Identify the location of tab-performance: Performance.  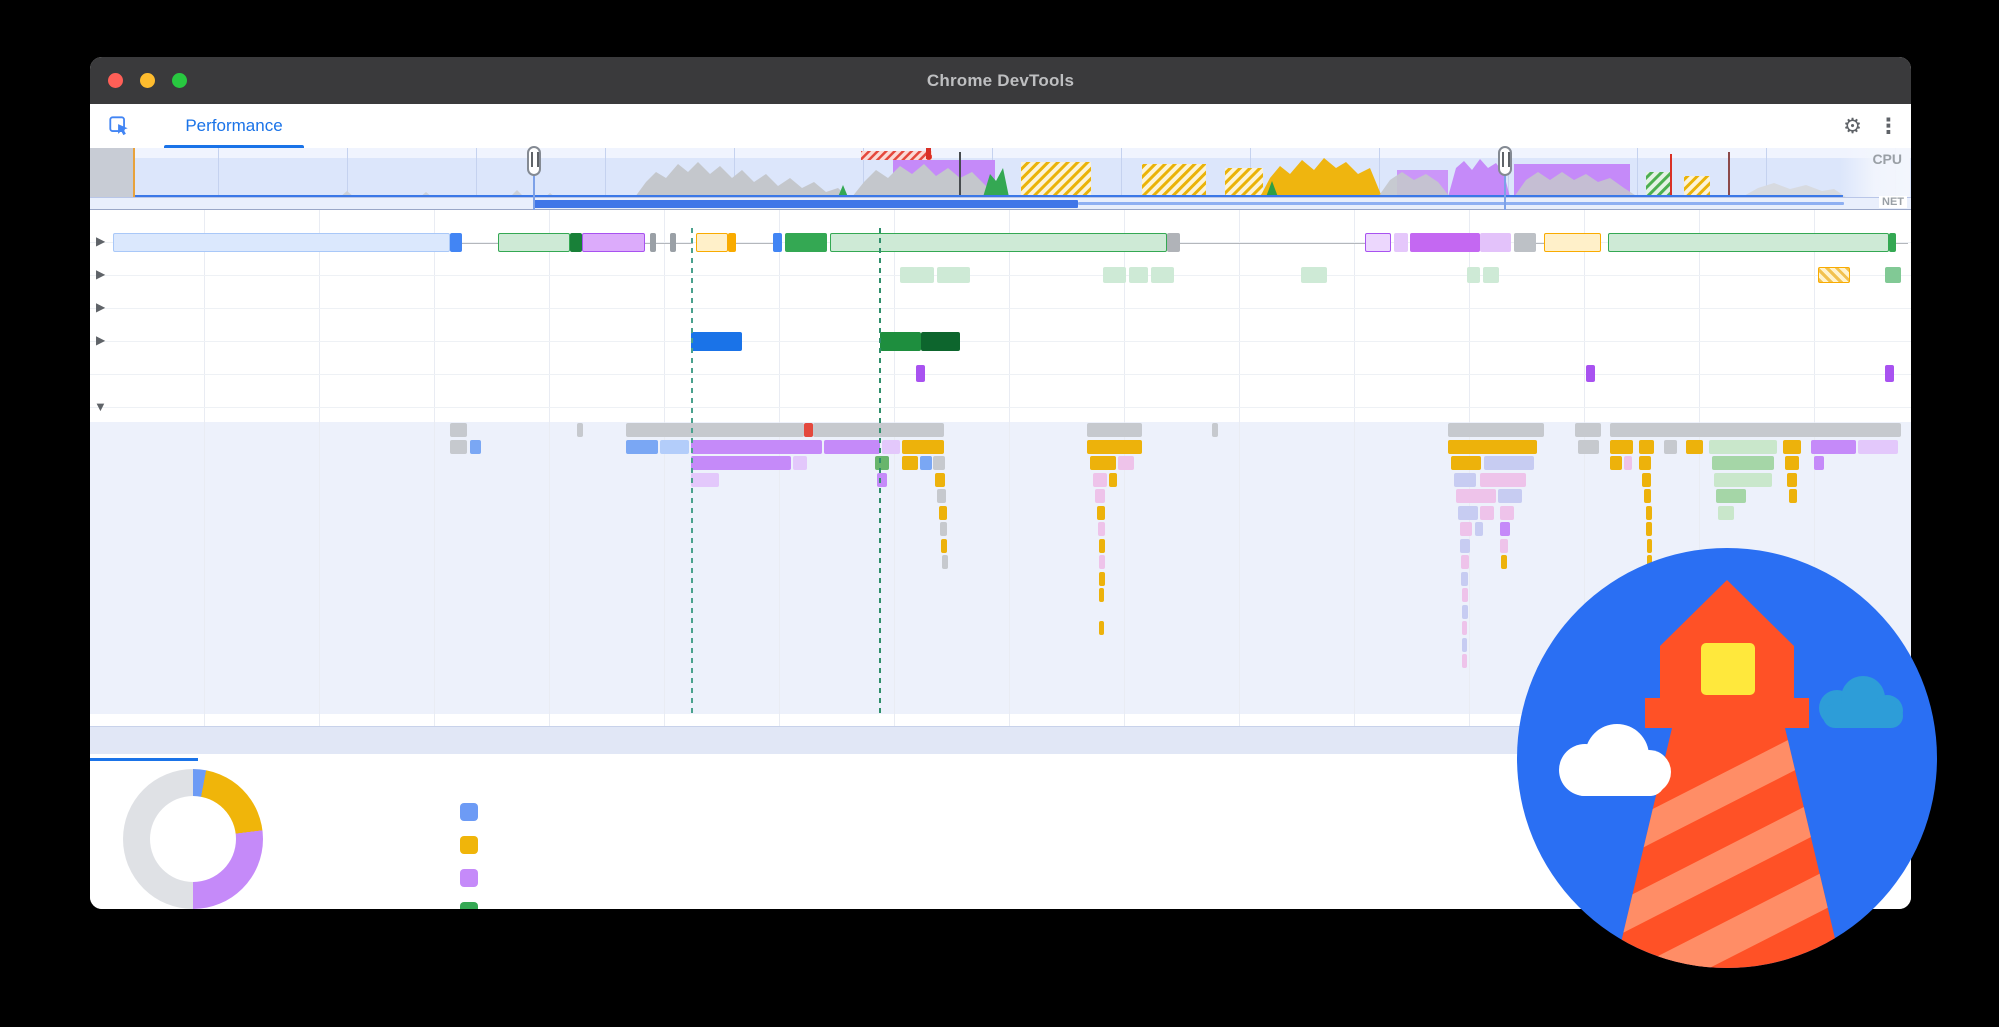
(234, 126).